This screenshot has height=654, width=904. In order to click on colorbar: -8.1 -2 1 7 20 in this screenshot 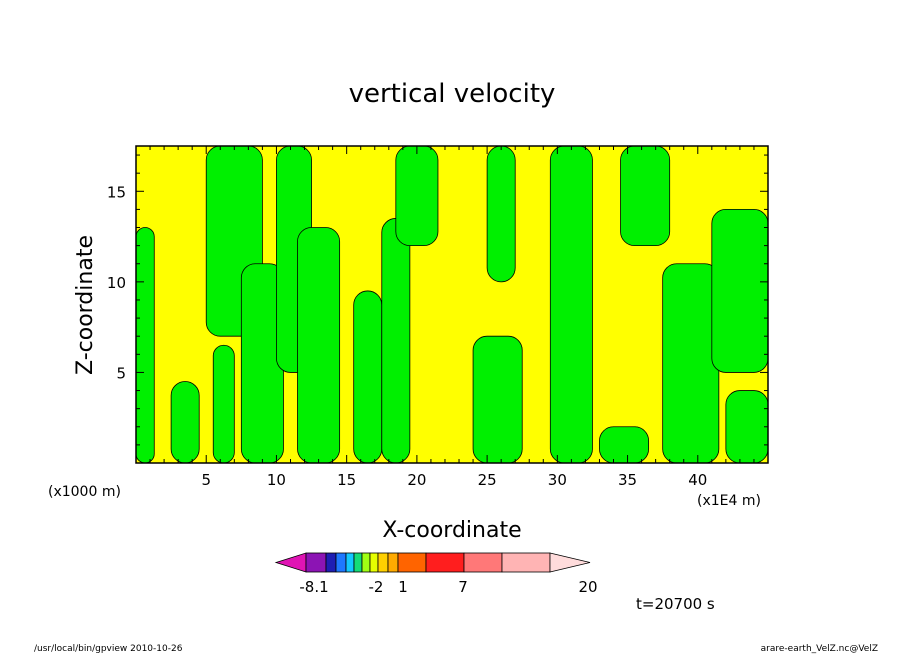, I will do `click(436, 574)`.